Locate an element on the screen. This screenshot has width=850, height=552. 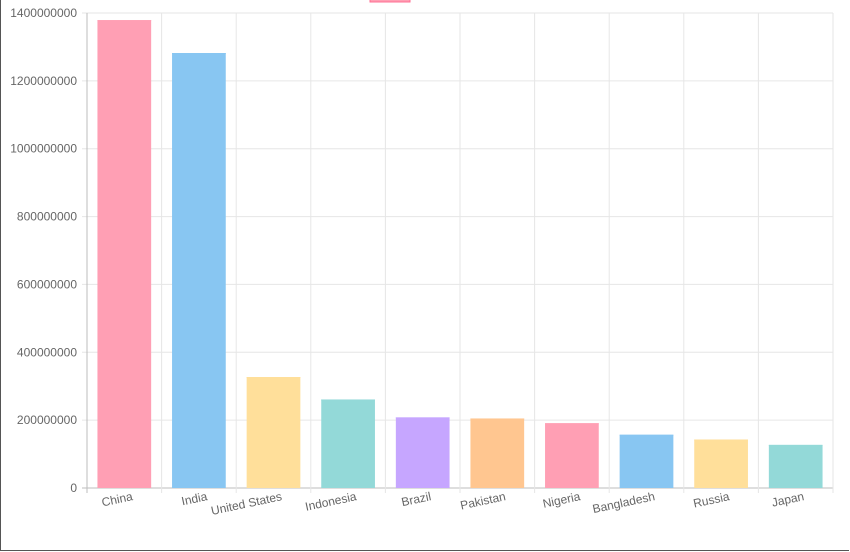
x-tick-label: Russia is located at coordinates (711, 499).